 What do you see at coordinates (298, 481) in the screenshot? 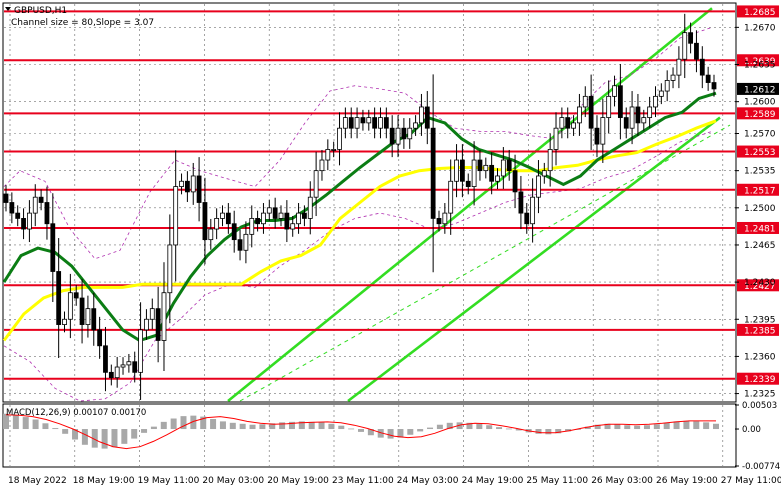
I see `x-tick-label: 20 May 19:00` at bounding box center [298, 481].